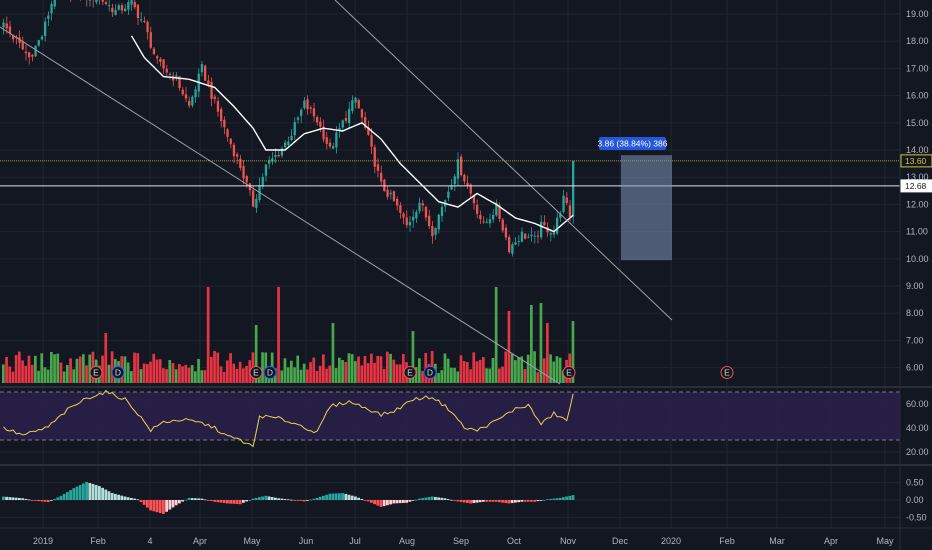  Describe the element at coordinates (355, 541) in the screenshot. I see `time-label-6: Jul` at that location.